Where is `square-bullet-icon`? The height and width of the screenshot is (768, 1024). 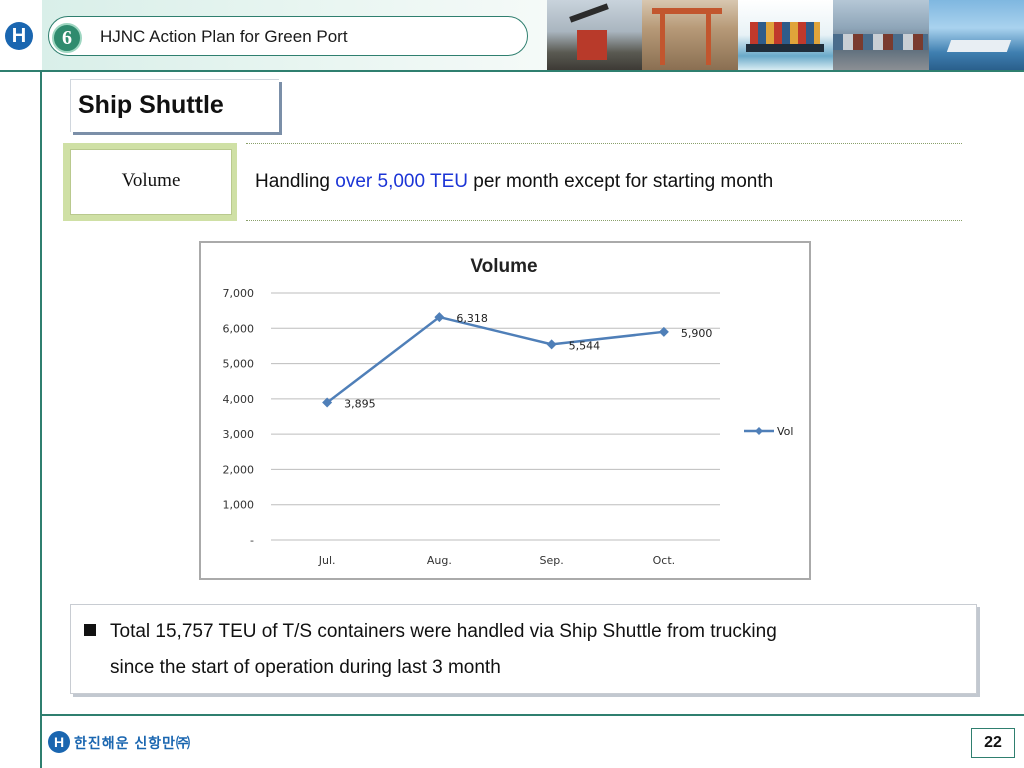
square-bullet-icon is located at coordinates (90, 630).